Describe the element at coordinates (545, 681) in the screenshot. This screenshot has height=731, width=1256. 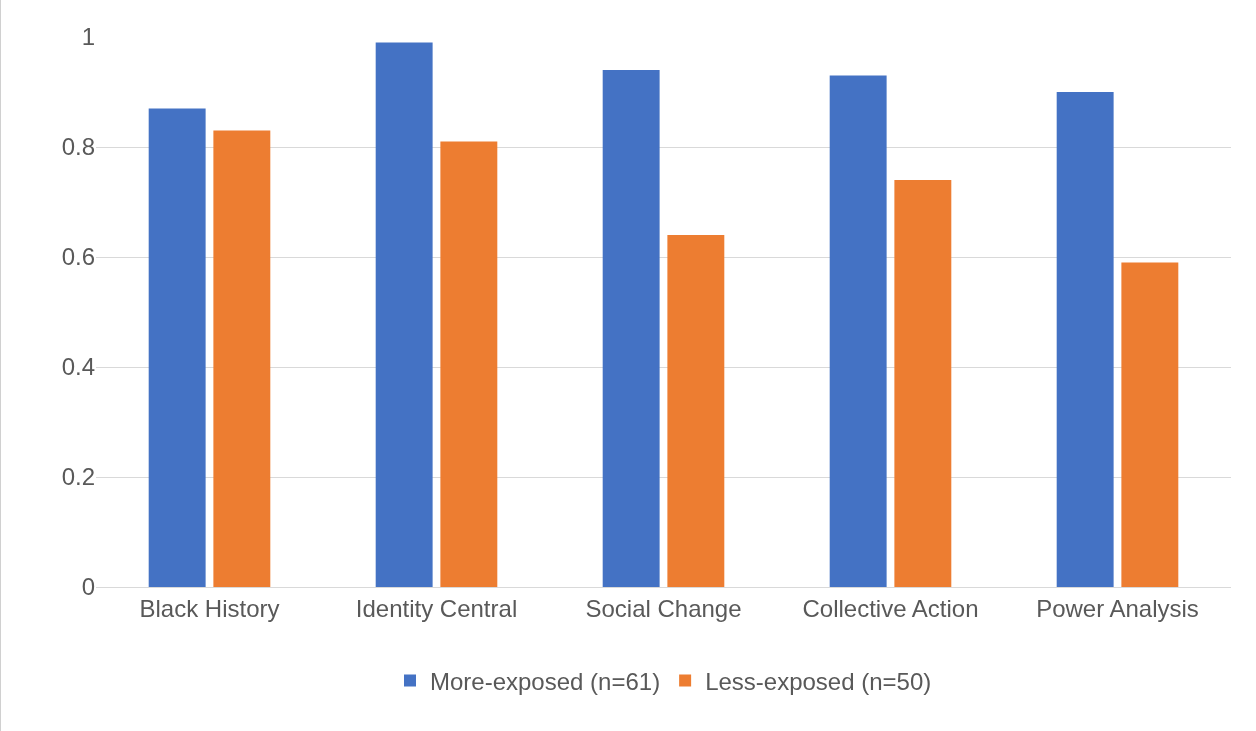
I see `legend-label: More-exposed (n=61)` at that location.